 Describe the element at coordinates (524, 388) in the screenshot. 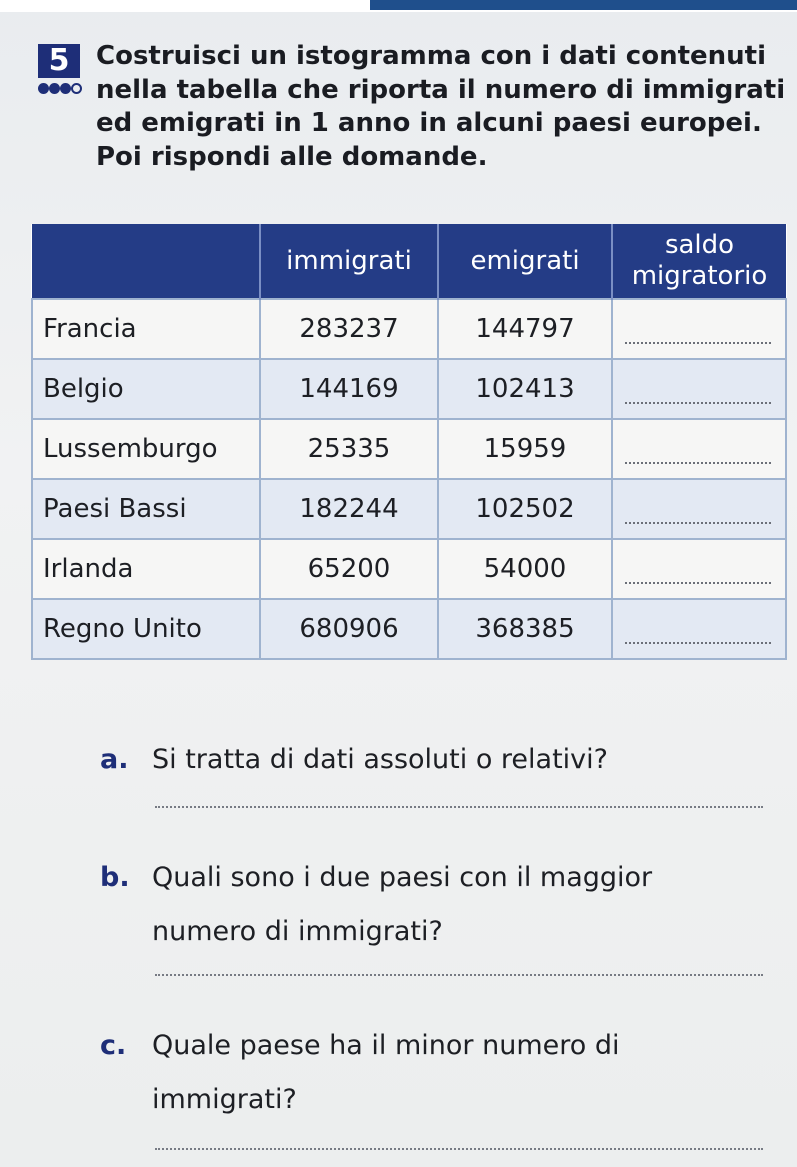

I see `emigrati-cell: 102413` at that location.